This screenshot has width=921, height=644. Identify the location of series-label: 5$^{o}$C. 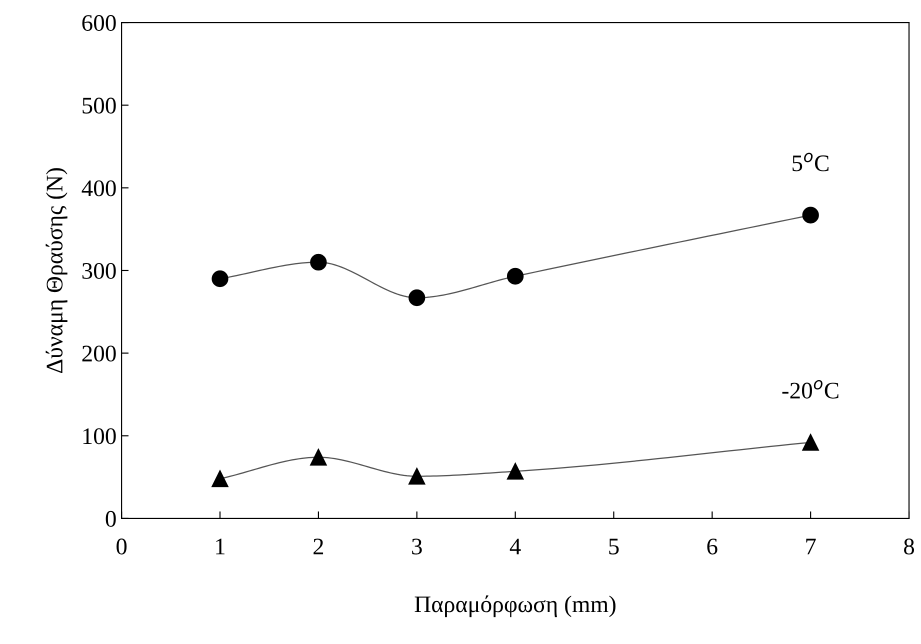
(810, 162).